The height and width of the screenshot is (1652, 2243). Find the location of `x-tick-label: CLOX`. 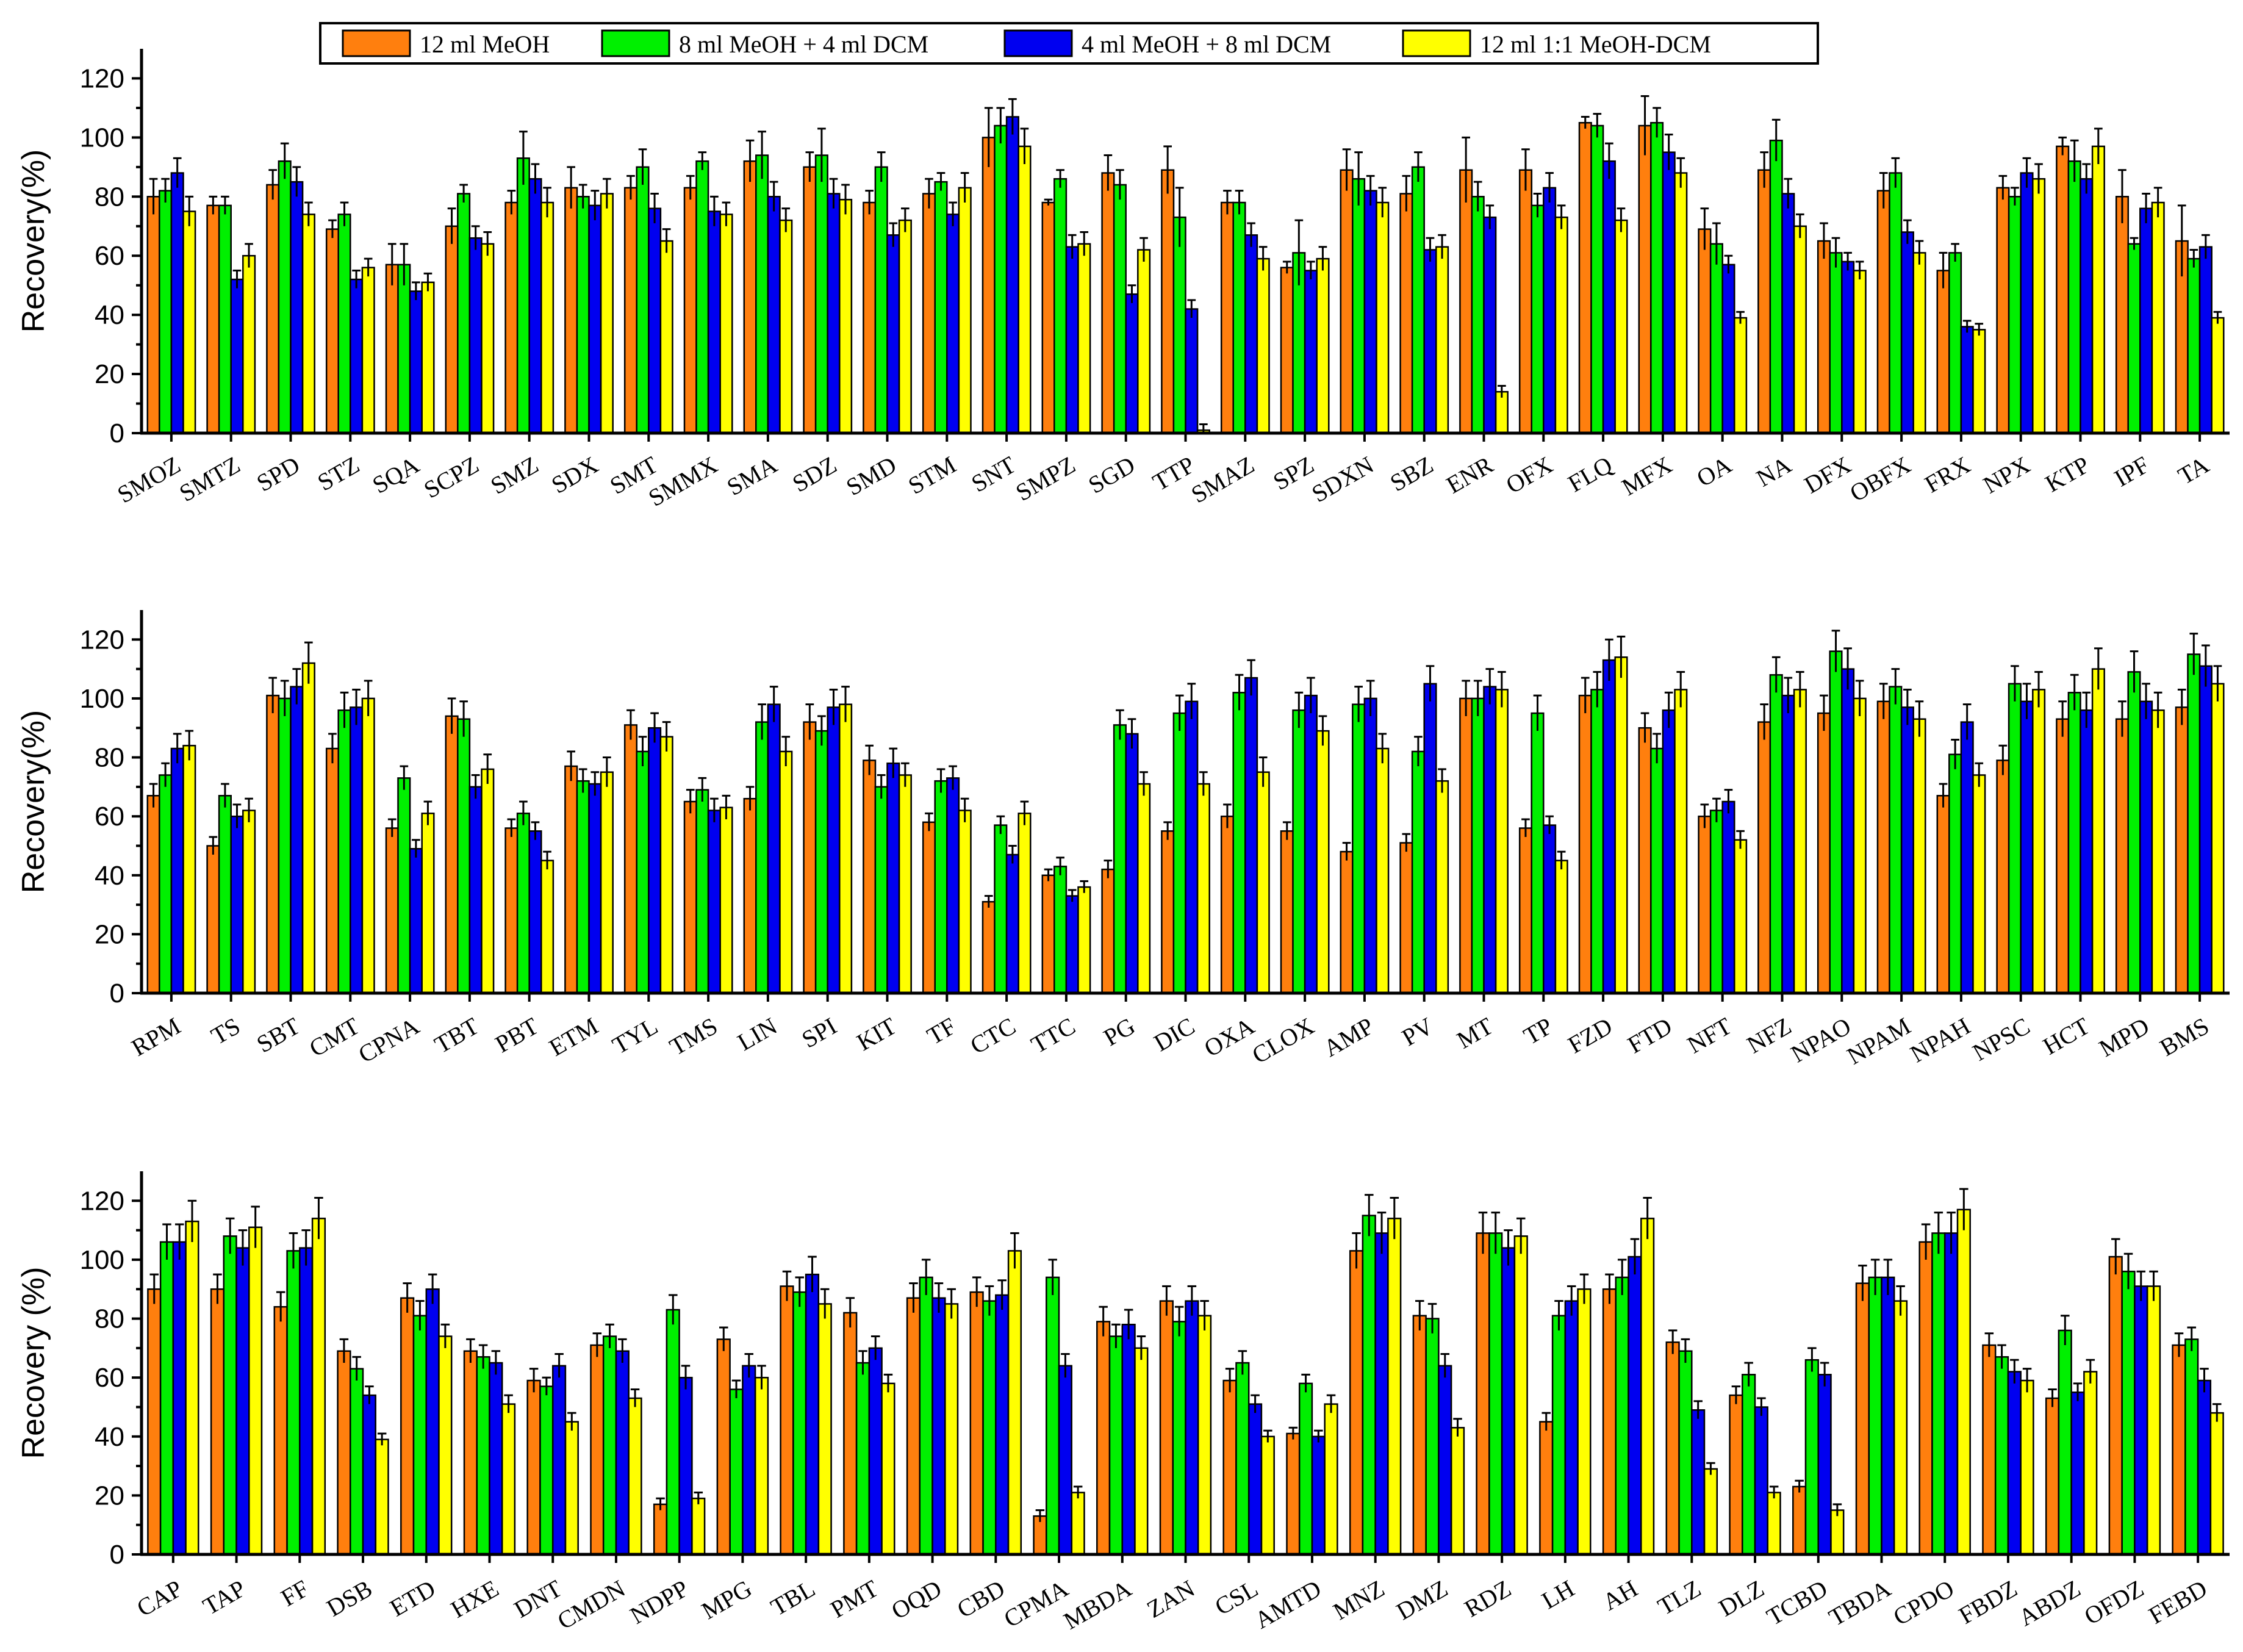

x-tick-label: CLOX is located at coordinates (1283, 1040).